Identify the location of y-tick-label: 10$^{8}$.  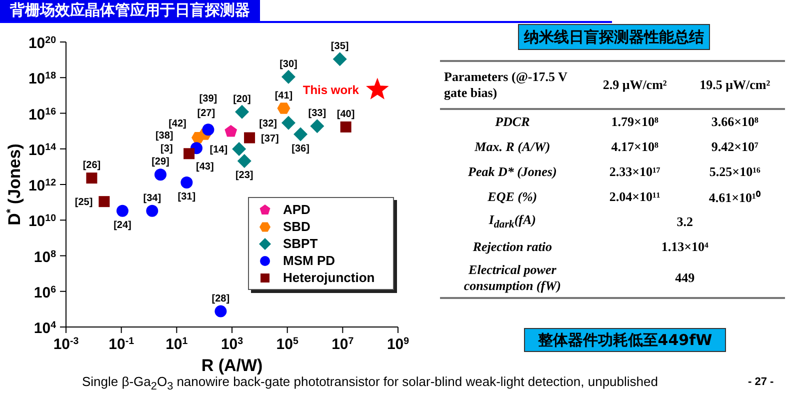
(45, 257).